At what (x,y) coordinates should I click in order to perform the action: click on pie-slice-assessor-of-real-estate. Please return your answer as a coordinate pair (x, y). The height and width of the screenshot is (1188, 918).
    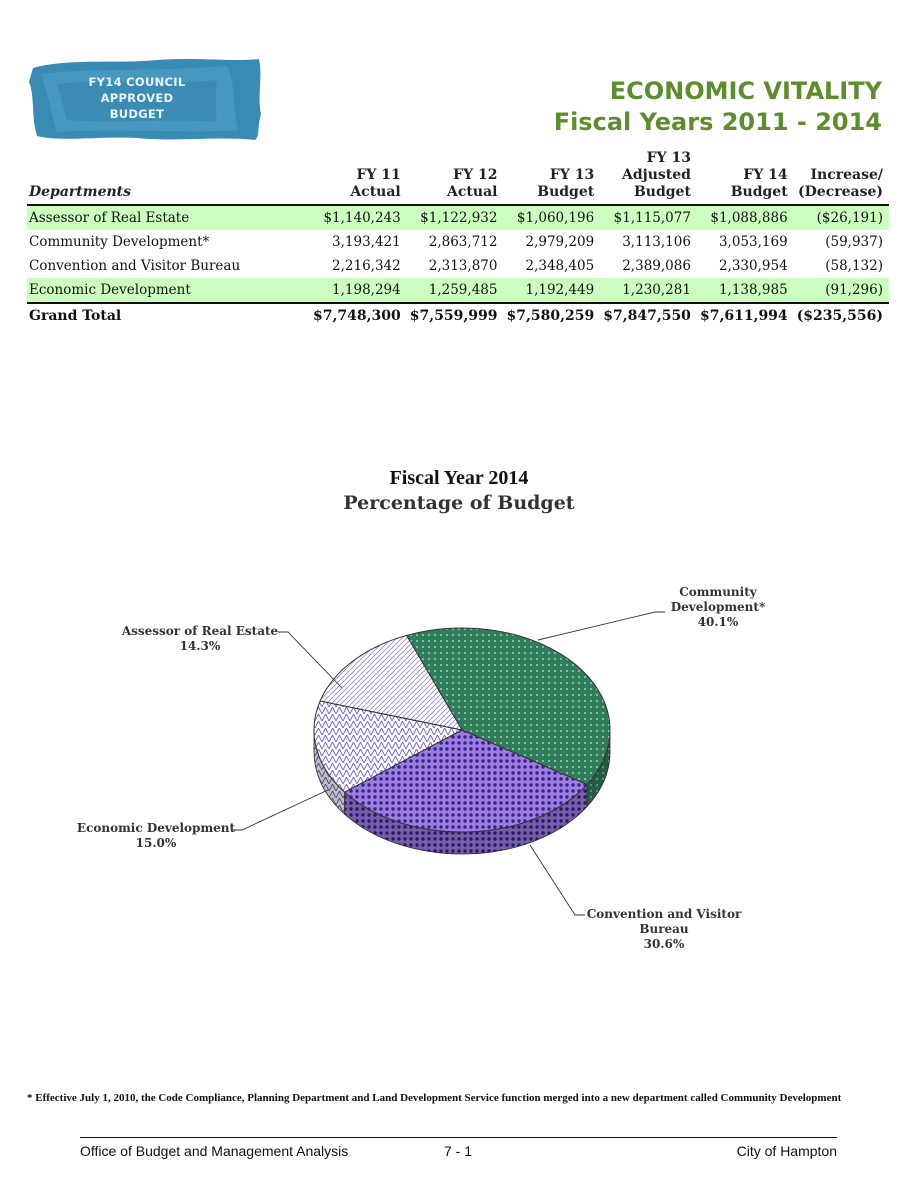
    Looking at the image, I should click on (391, 682).